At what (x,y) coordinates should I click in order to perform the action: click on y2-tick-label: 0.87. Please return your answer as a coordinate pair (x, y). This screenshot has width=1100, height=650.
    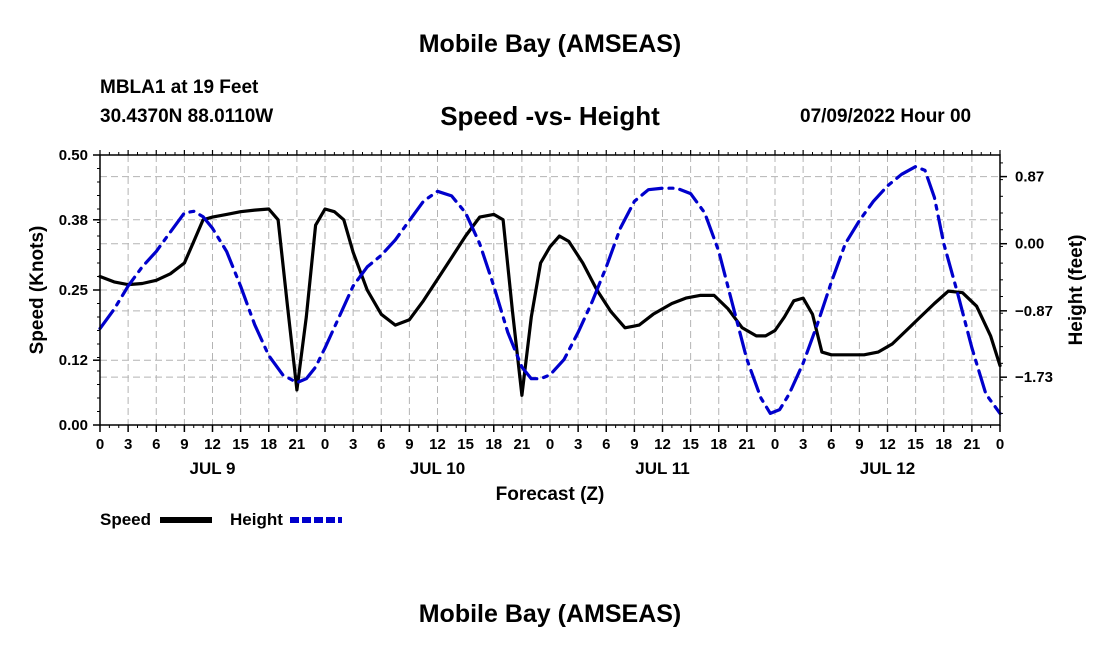
    Looking at the image, I should click on (1029, 177).